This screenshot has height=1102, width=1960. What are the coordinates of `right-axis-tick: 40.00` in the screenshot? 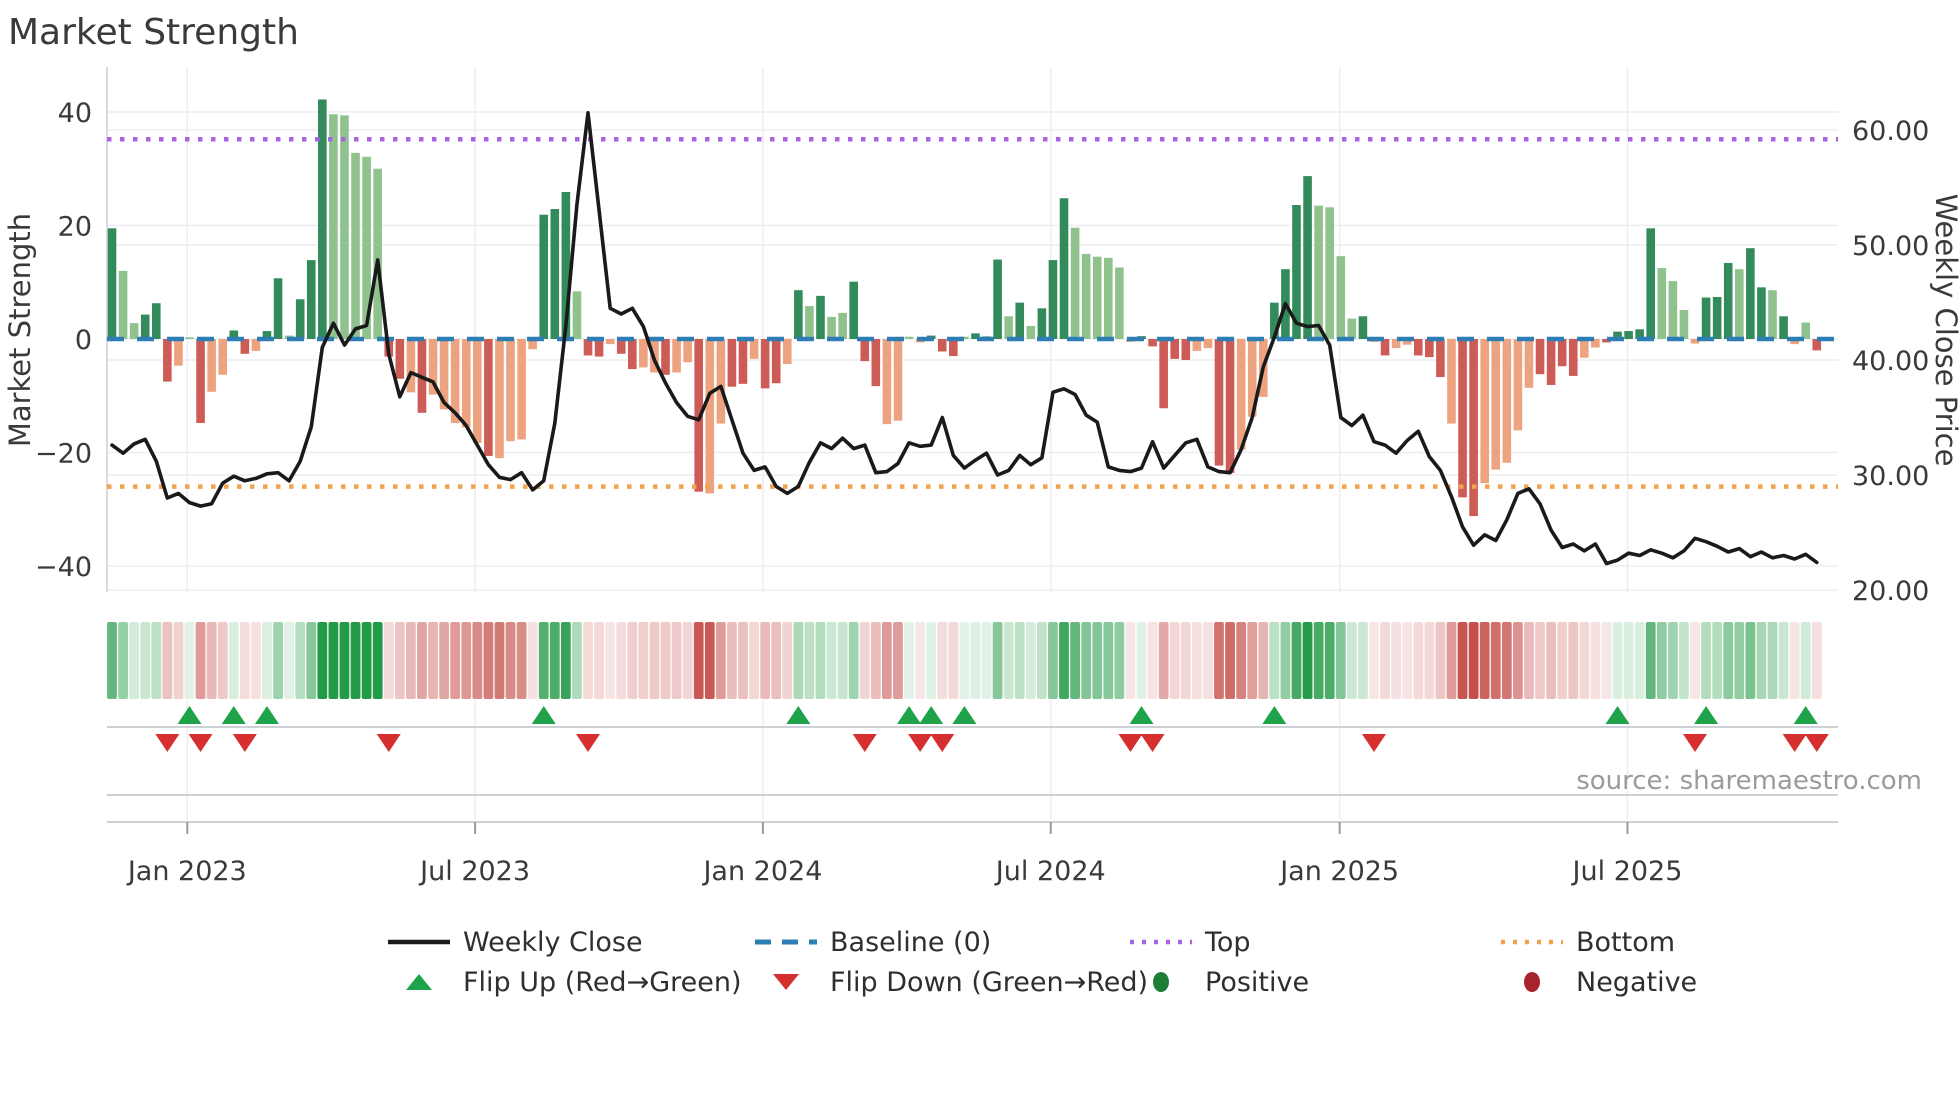 It's located at (1890, 361).